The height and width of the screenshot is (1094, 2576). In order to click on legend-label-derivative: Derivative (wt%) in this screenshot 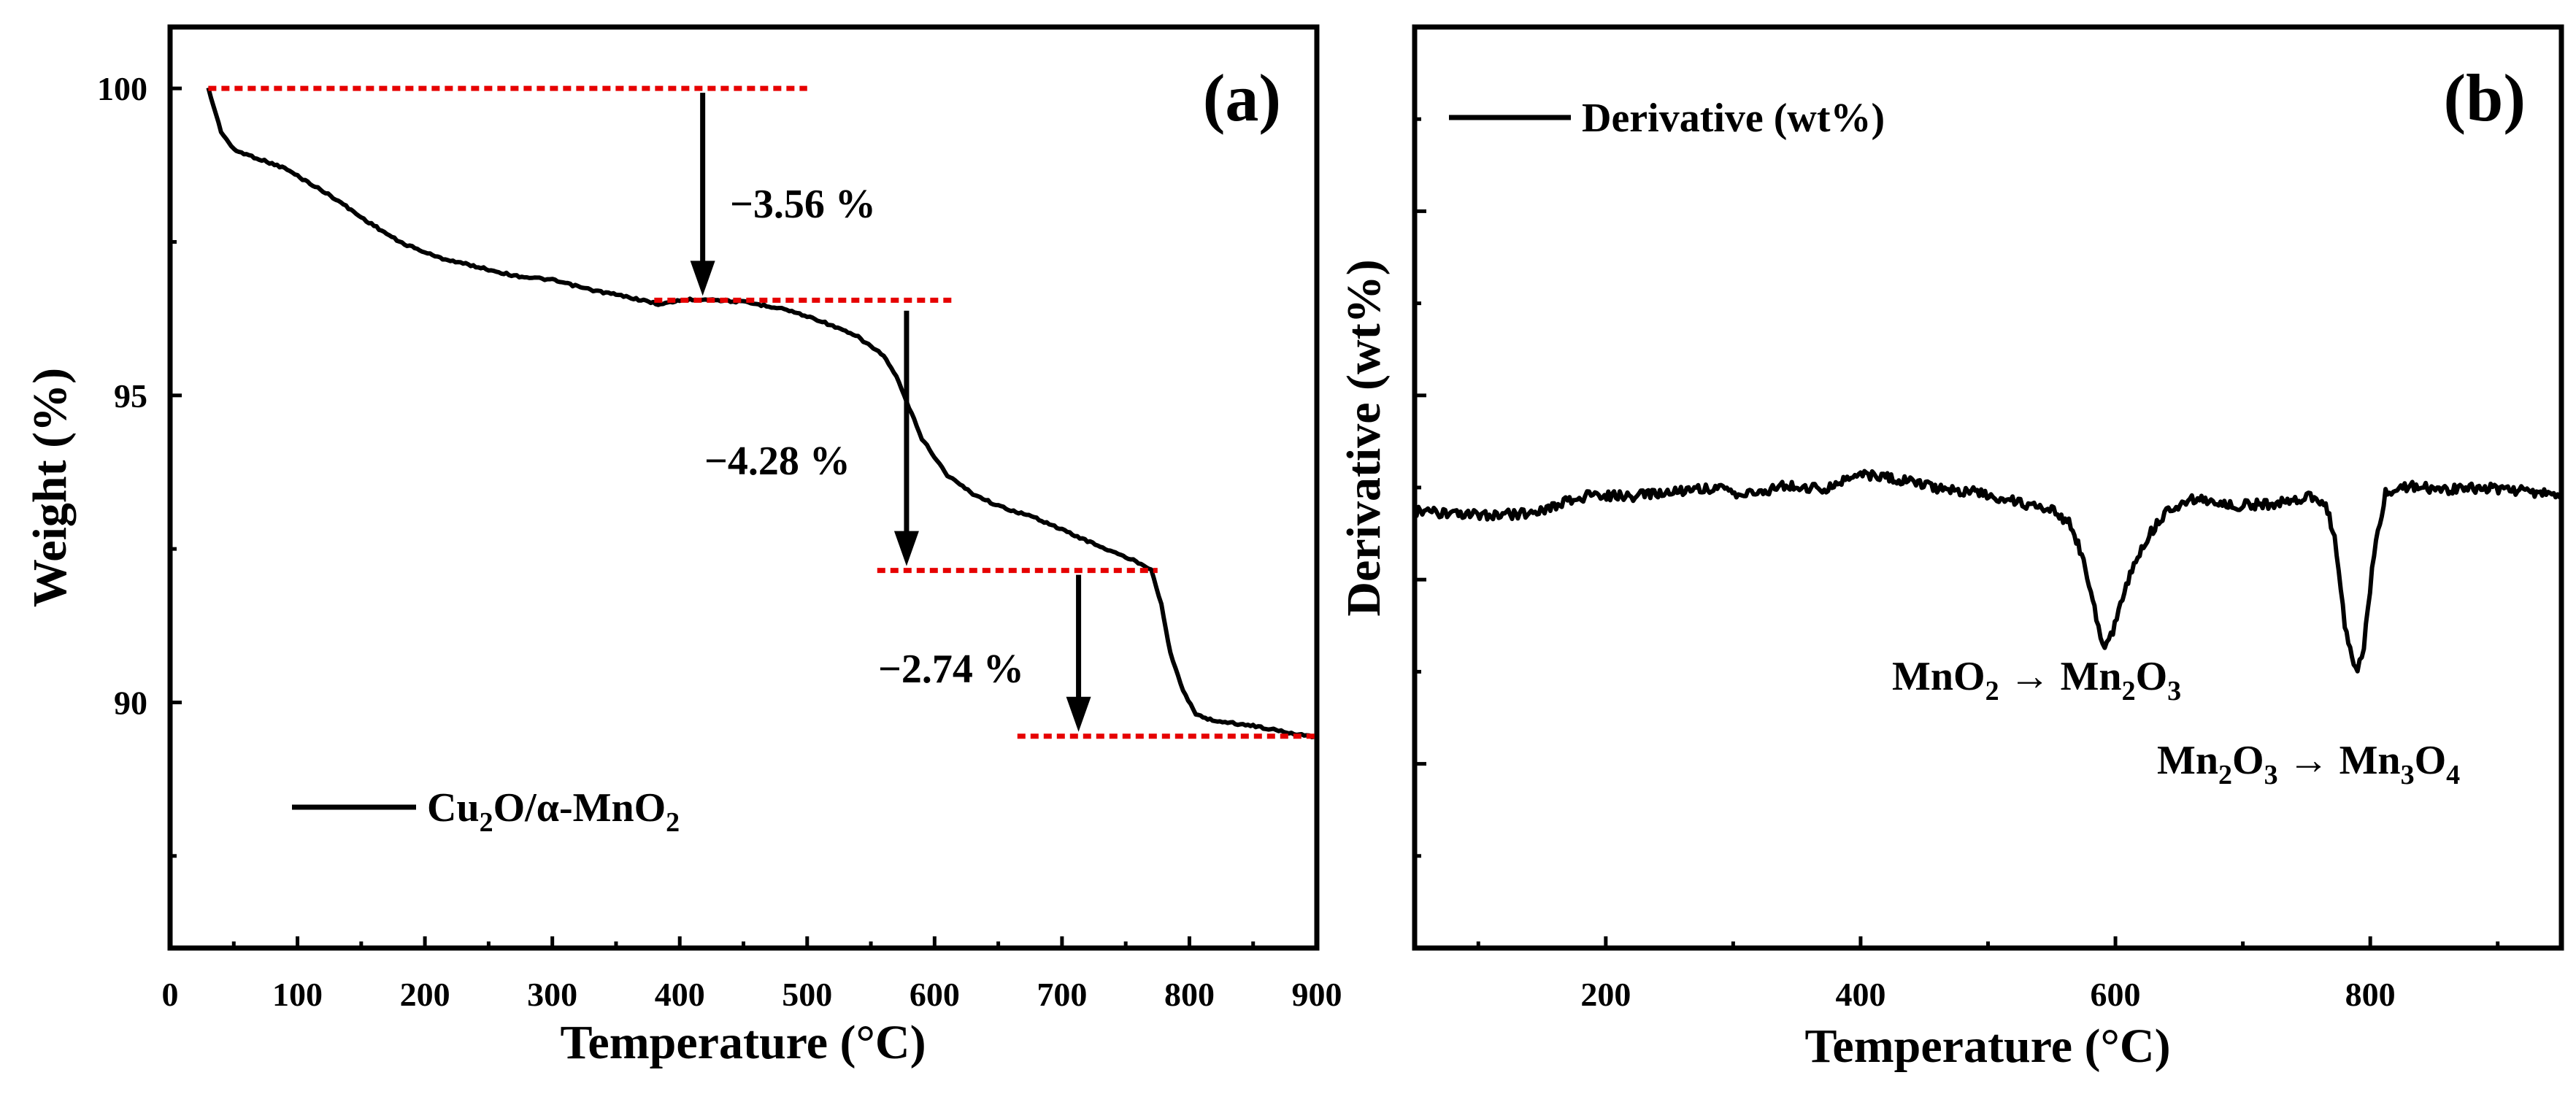, I will do `click(1733, 119)`.